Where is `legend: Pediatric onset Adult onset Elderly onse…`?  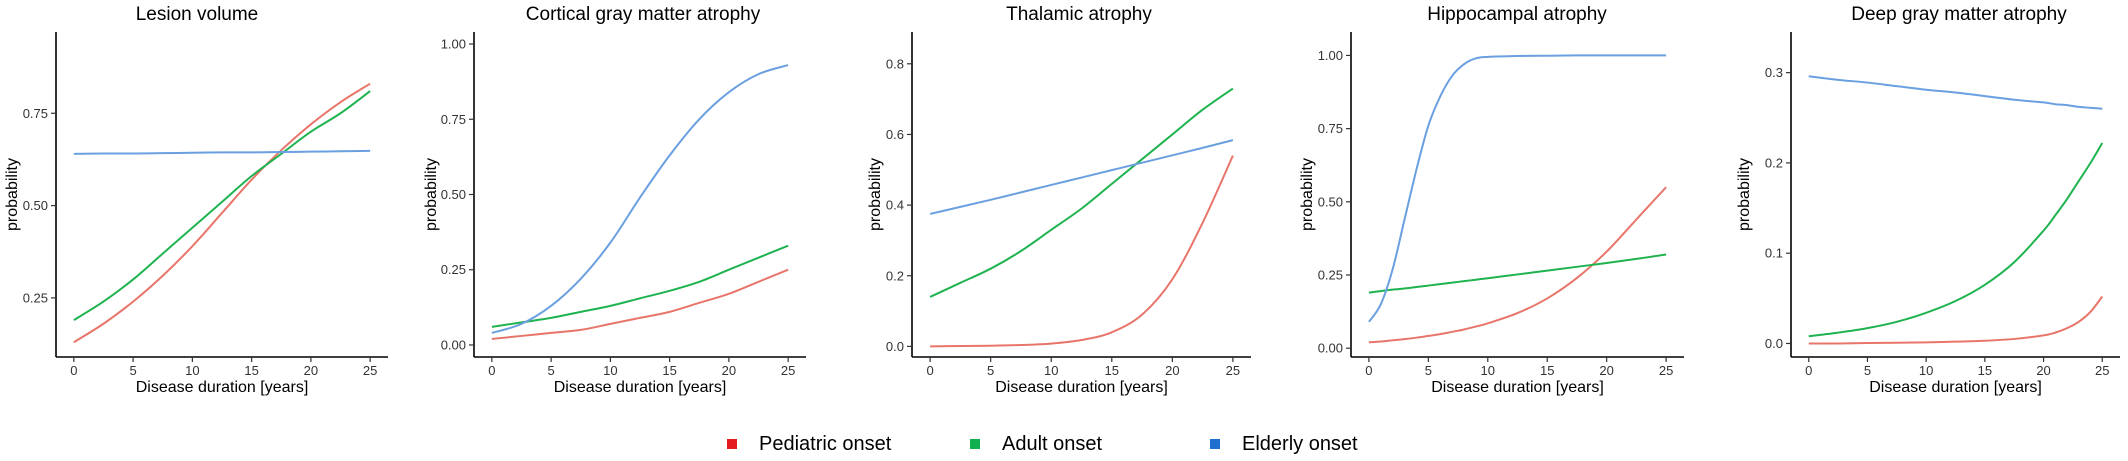 legend: Pediatric onset Adult onset Elderly onse… is located at coordinates (1064, 444).